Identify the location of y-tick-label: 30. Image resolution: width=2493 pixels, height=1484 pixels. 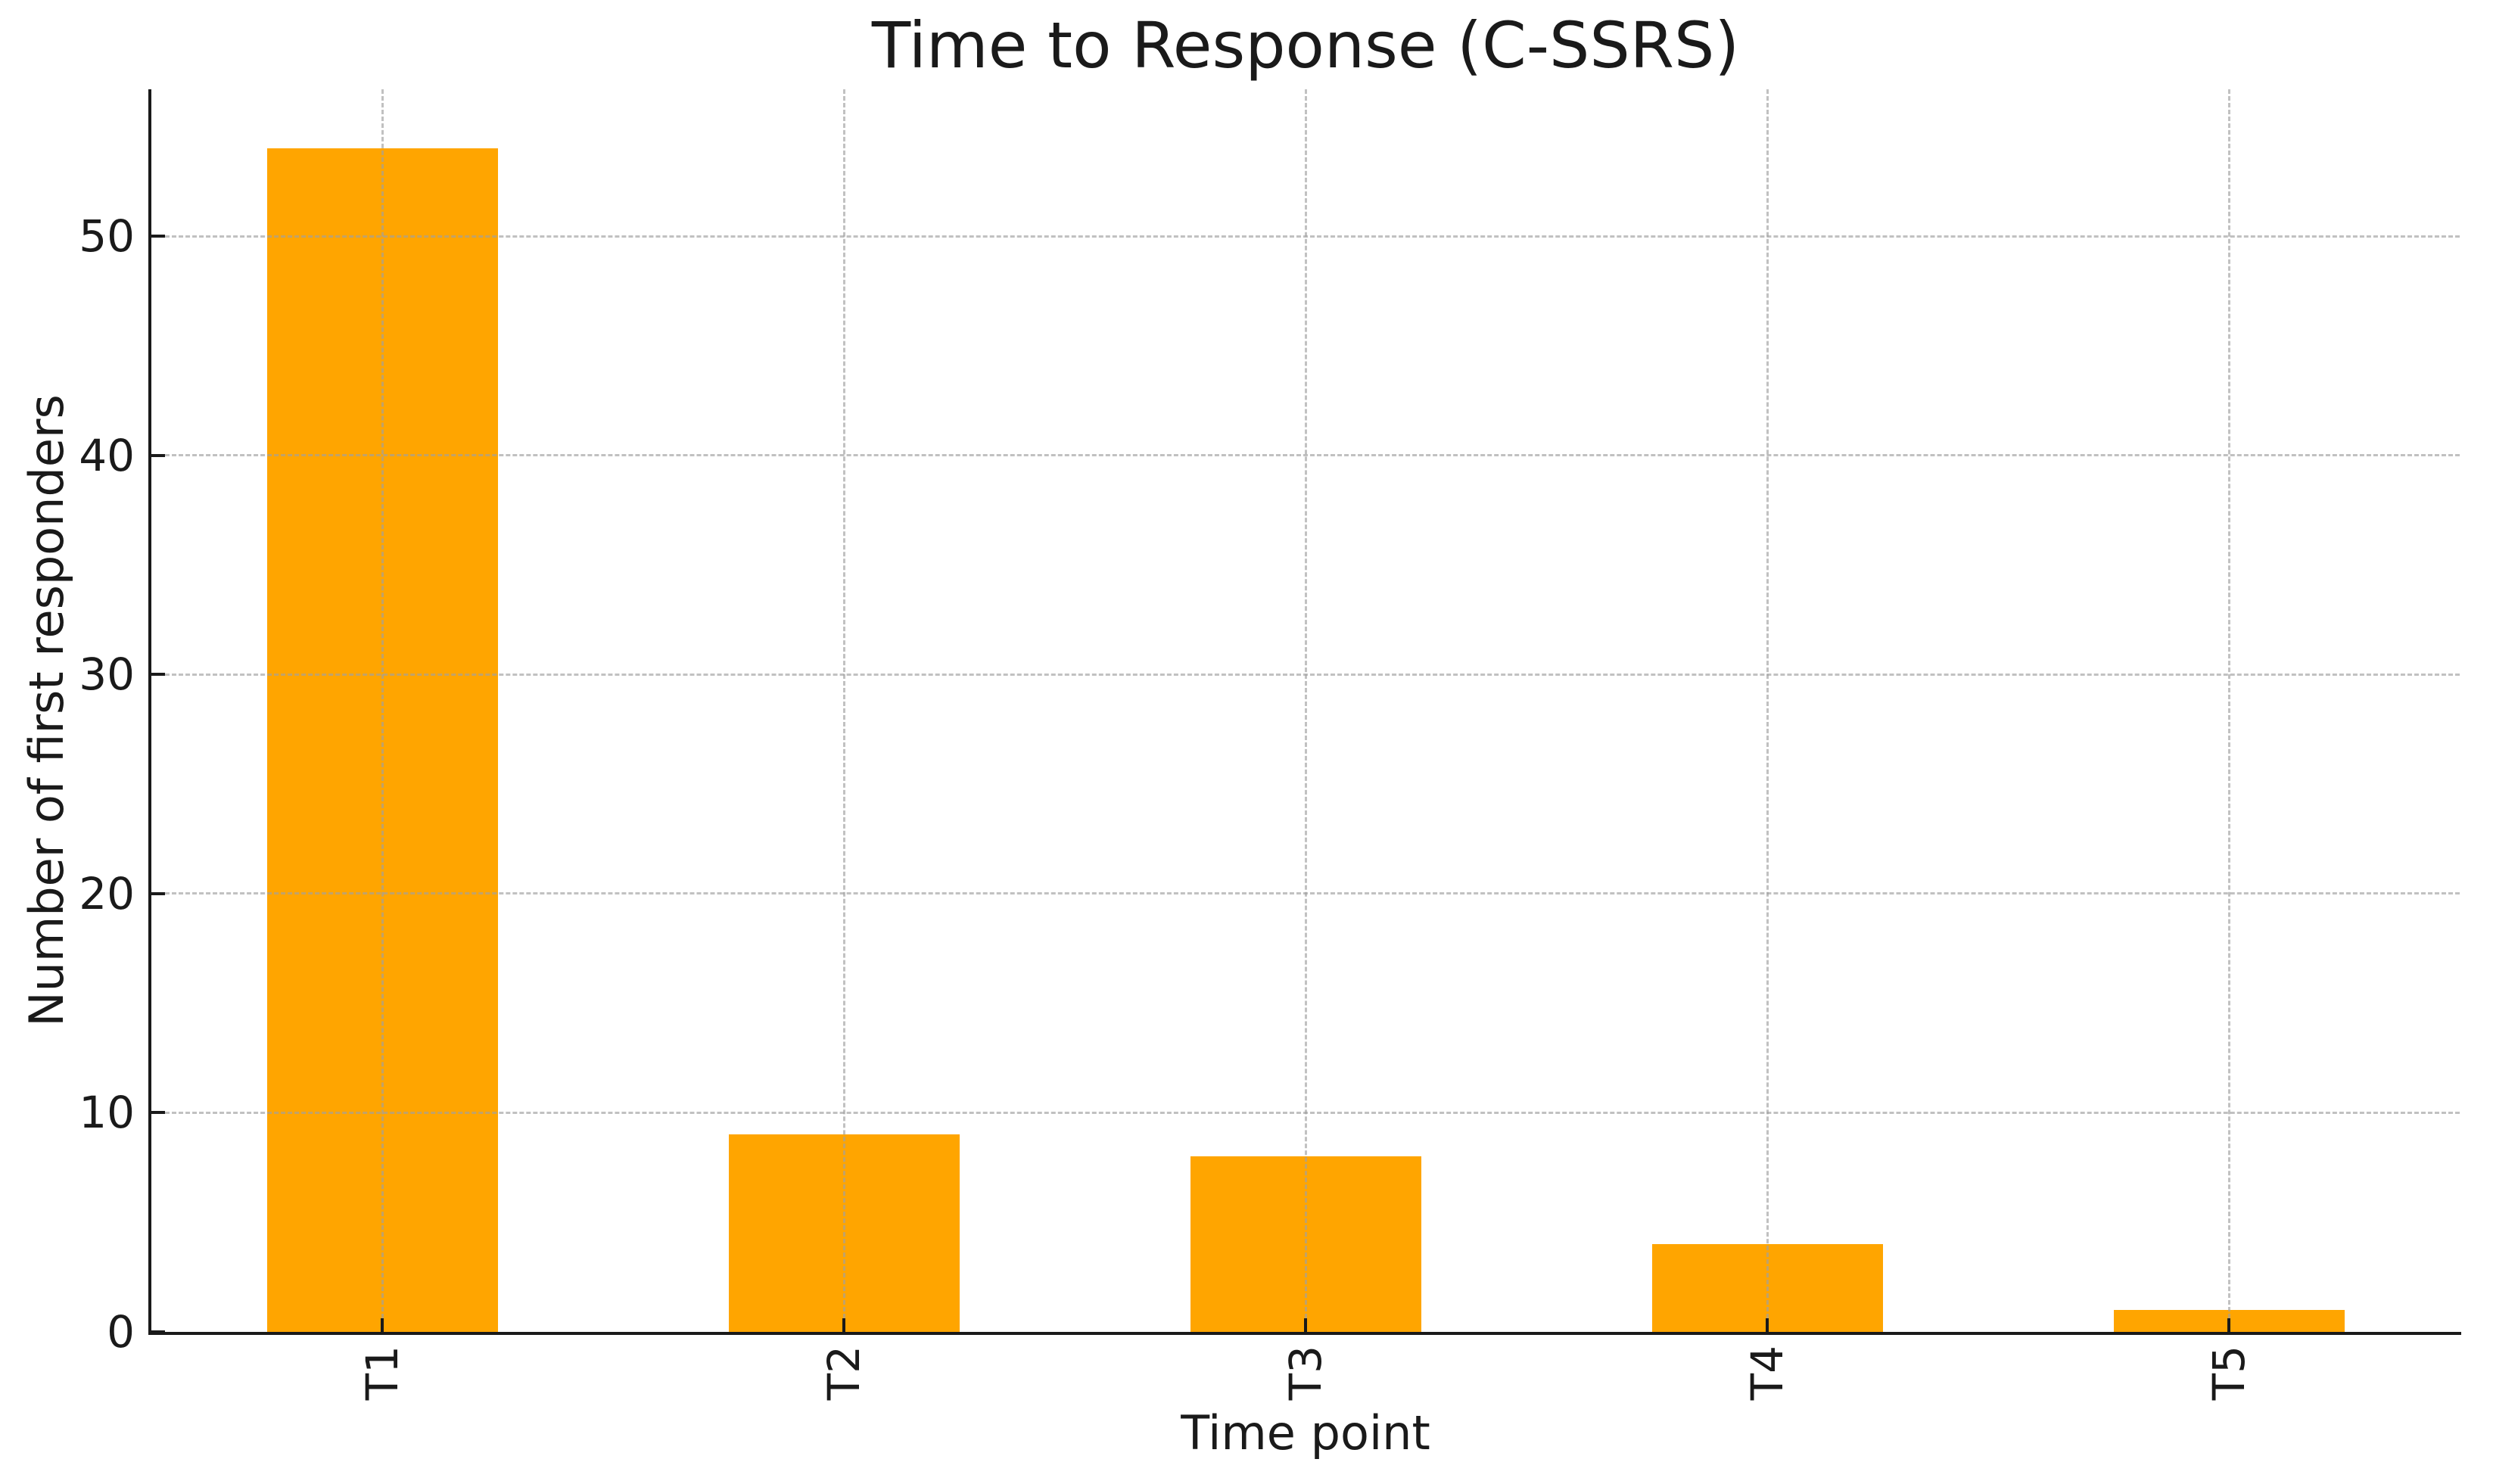
(107, 675).